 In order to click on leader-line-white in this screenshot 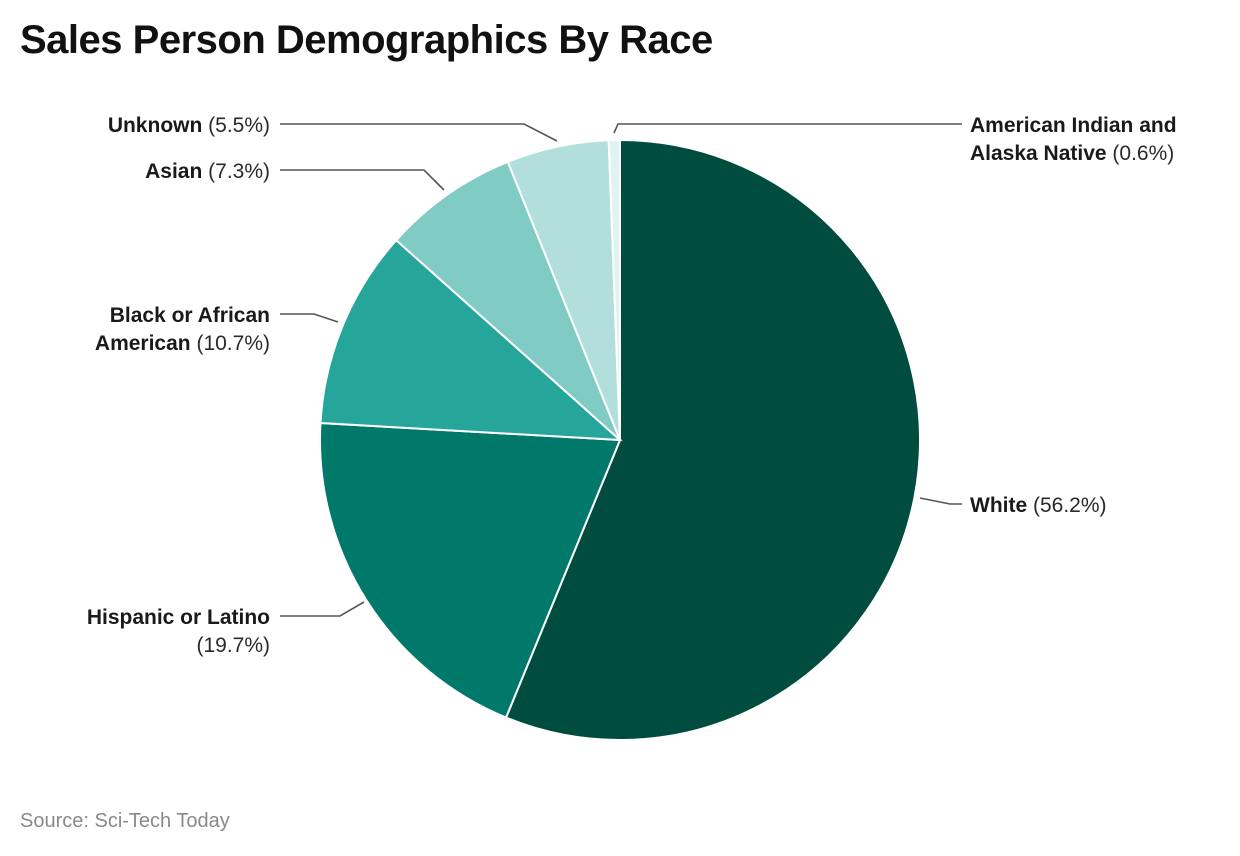, I will do `click(940, 501)`.